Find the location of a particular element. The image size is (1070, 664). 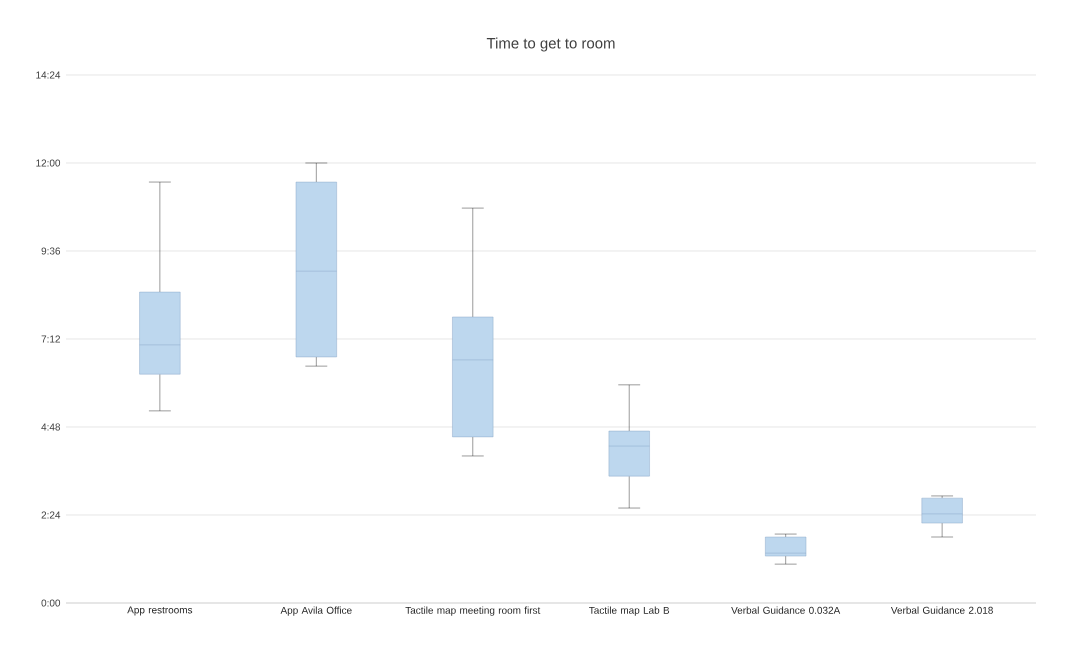

x-tick-label: Tactile map Lab B is located at coordinates (629, 611).